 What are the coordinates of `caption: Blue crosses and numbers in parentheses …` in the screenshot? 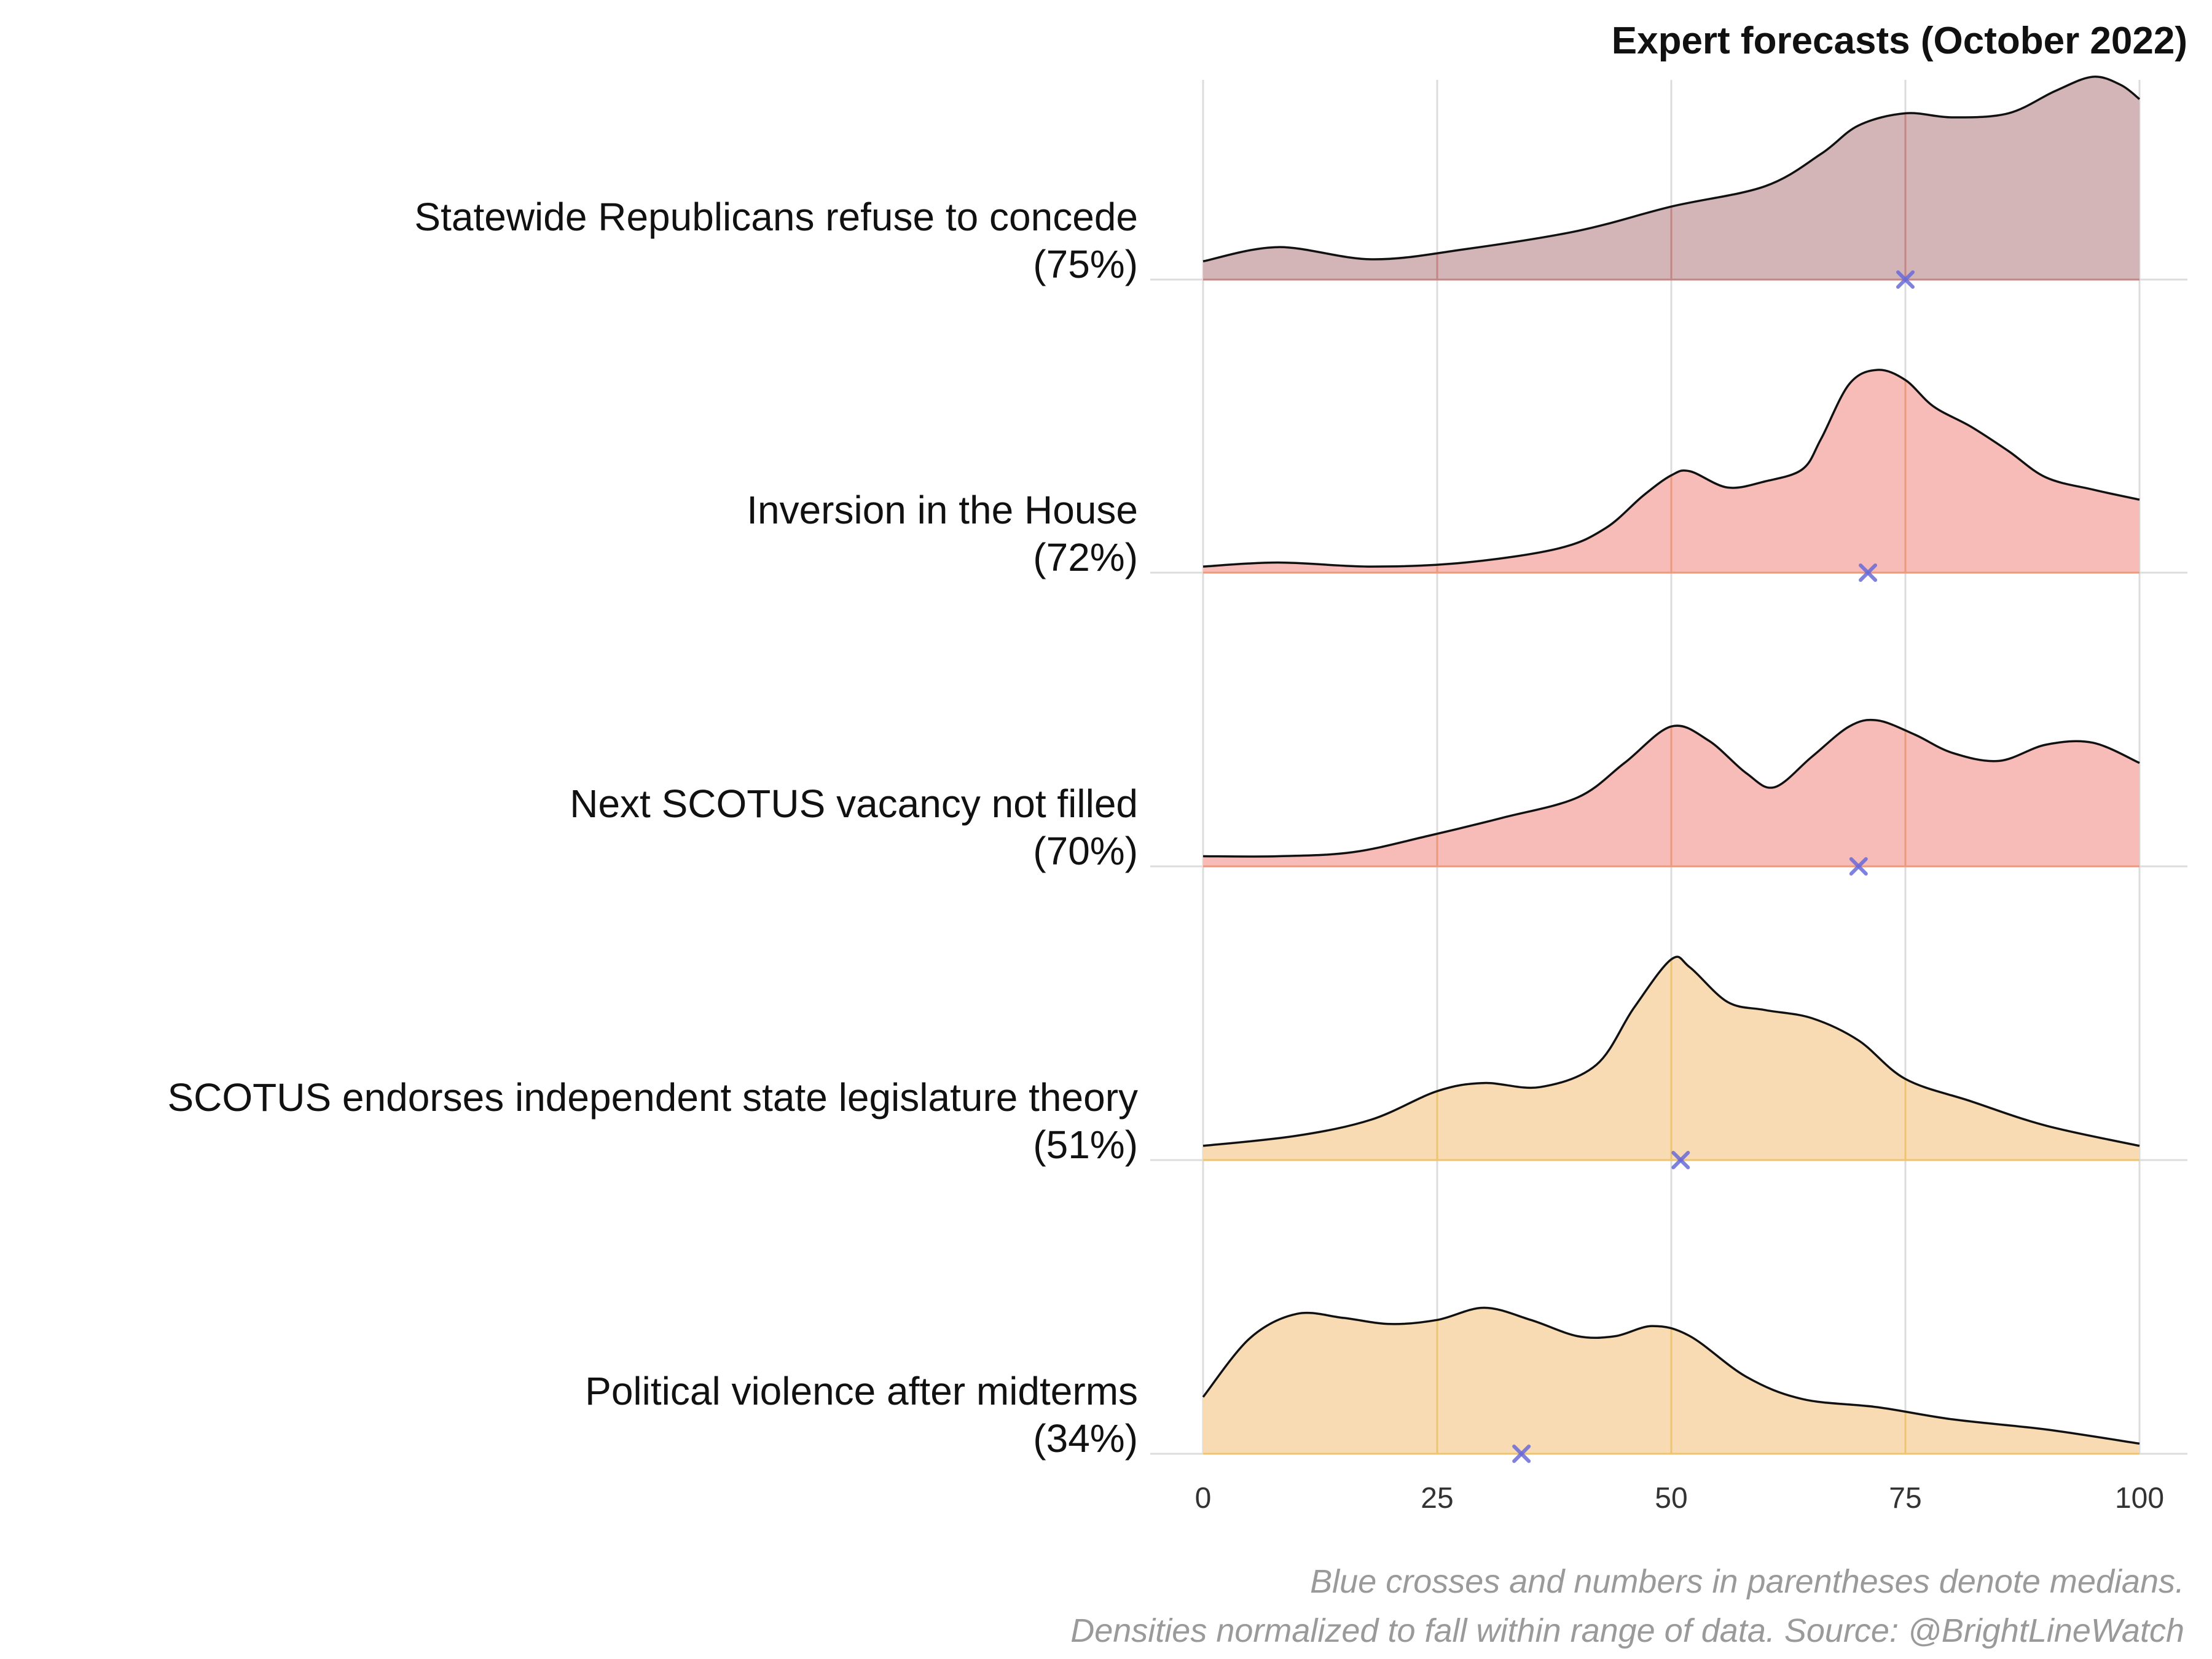 It's located at (1627, 1606).